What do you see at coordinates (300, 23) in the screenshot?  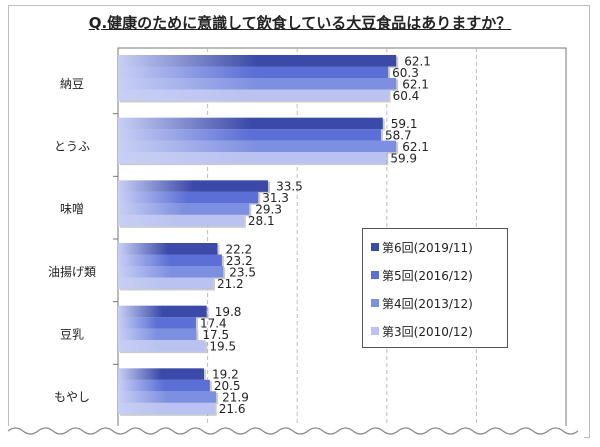 I see `chart-title: Q.健康のために意識して飲食している大豆食品はありますか？` at bounding box center [300, 23].